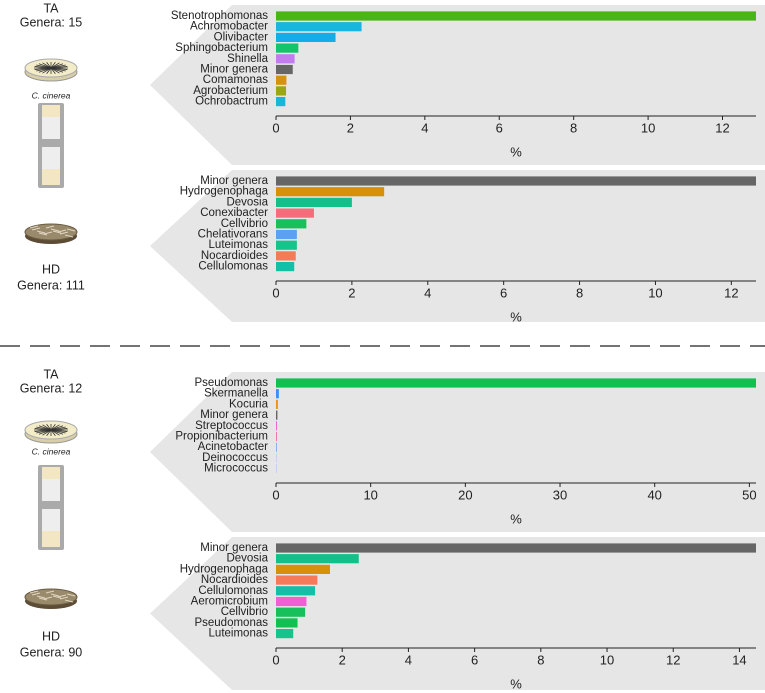 The width and height of the screenshot is (765, 693). What do you see at coordinates (749, 494) in the screenshot?
I see `x-tick-label: 50` at bounding box center [749, 494].